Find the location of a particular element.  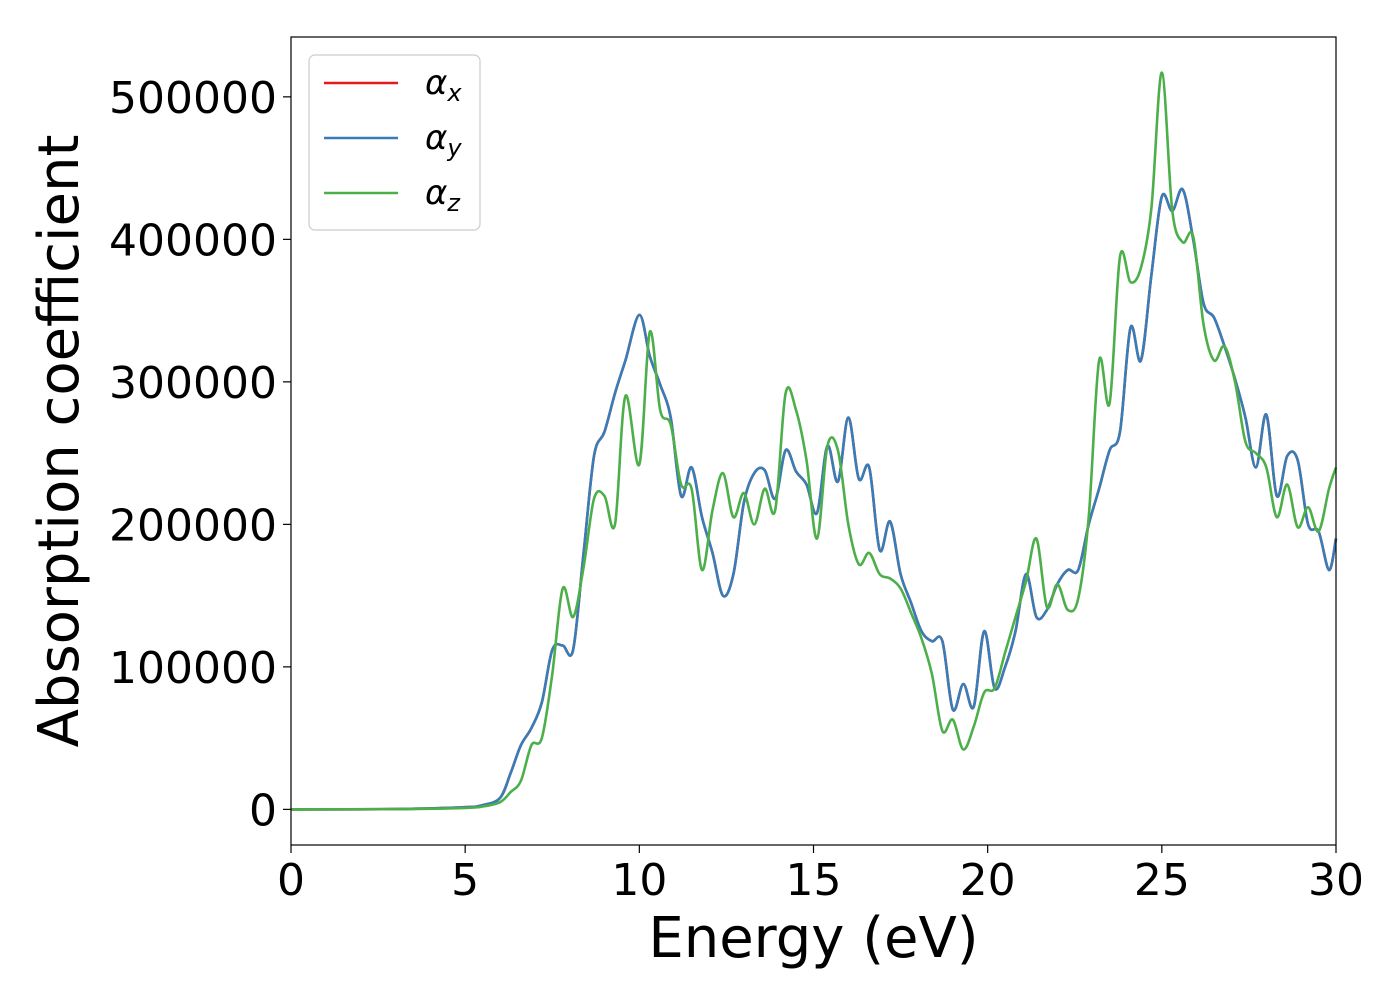

legend-subscript-y: y is located at coordinates (454, 148).